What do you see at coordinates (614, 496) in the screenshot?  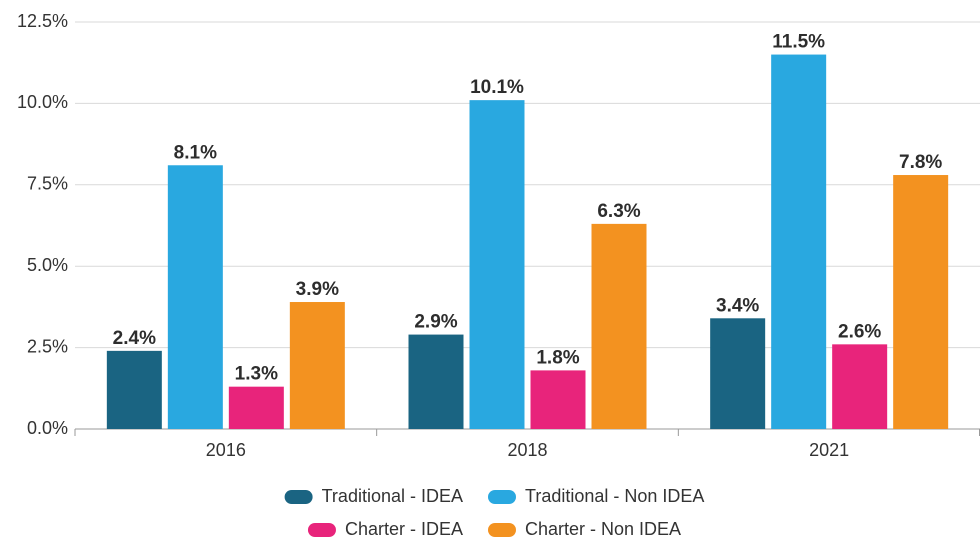 I see `legend-label: Traditional - Non IDEA` at bounding box center [614, 496].